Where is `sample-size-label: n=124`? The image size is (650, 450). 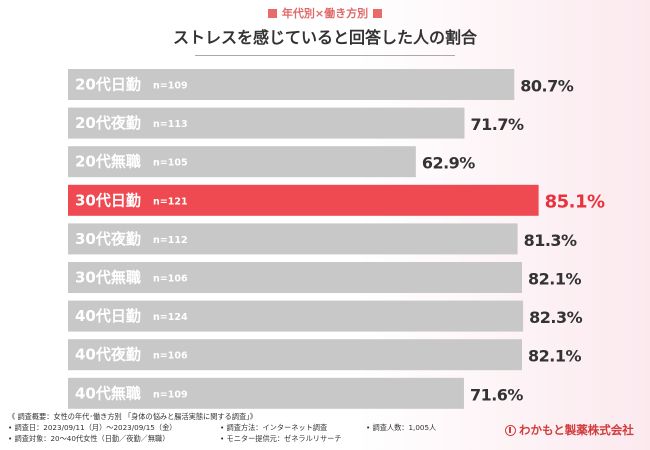 sample-size-label: n=124 is located at coordinates (170, 317).